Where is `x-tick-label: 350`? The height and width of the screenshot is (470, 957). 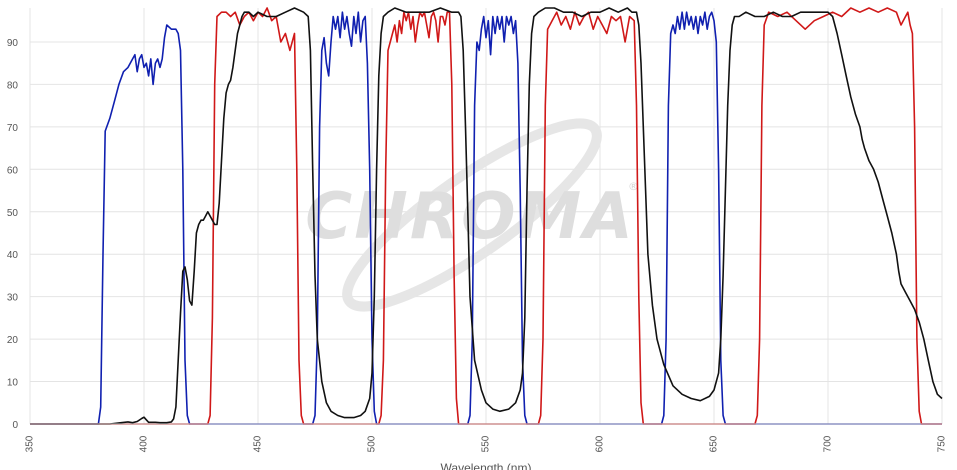 x-tick-label: 350 is located at coordinates (30, 443).